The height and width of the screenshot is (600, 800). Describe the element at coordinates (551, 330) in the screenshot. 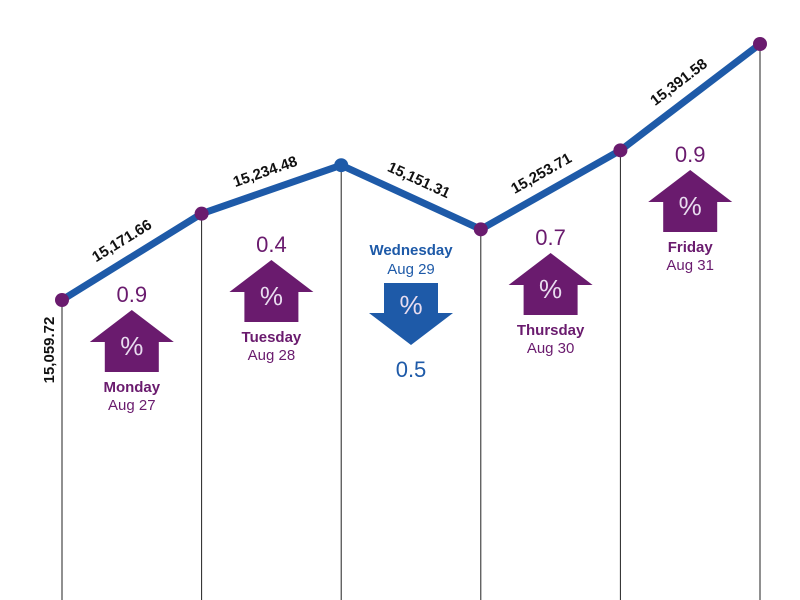

I see `day-name: Thursday` at that location.